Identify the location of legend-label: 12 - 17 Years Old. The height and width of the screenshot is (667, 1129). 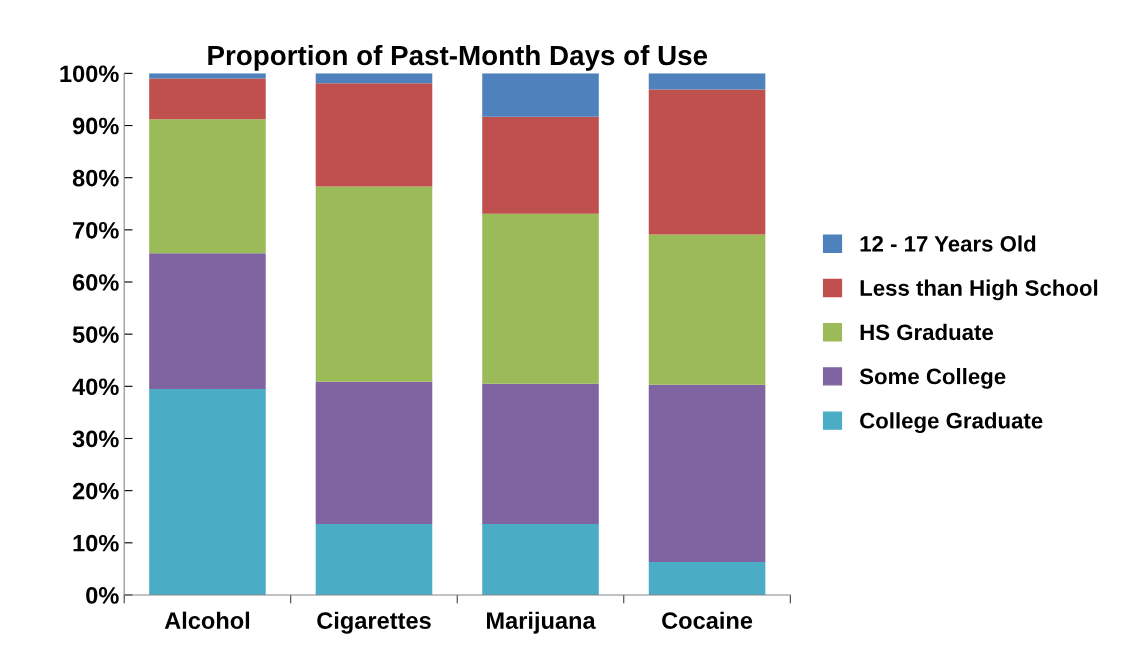
(948, 243).